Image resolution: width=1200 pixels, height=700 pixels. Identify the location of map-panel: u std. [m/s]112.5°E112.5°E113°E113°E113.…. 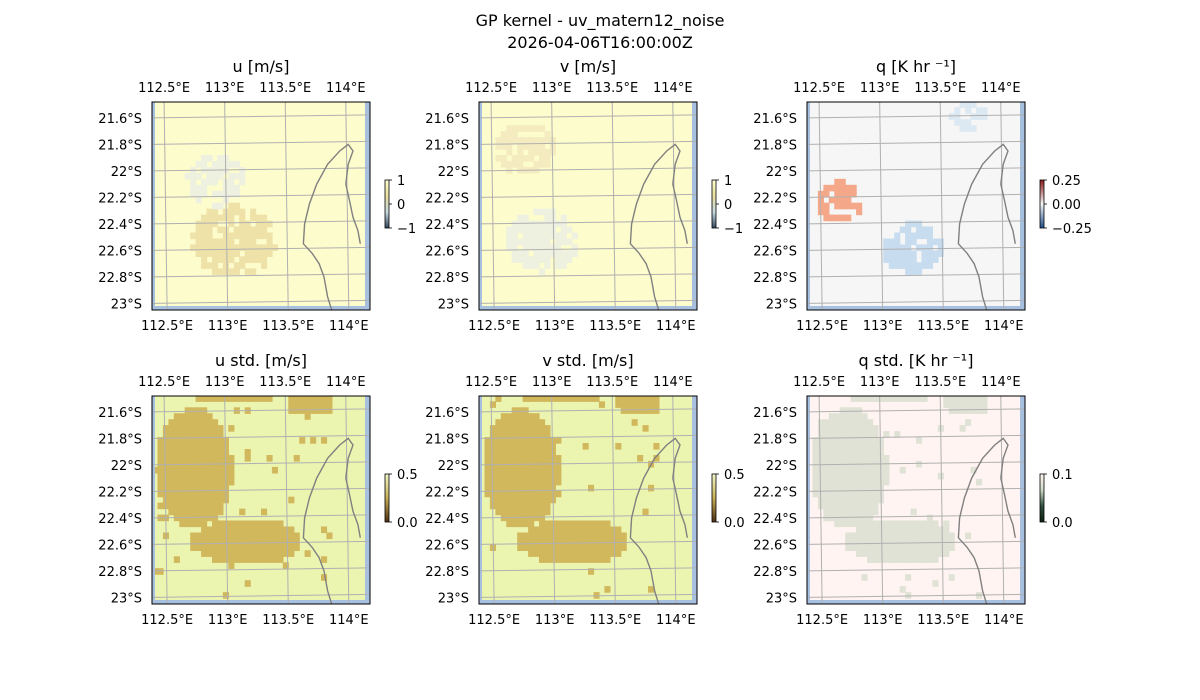
(257, 489).